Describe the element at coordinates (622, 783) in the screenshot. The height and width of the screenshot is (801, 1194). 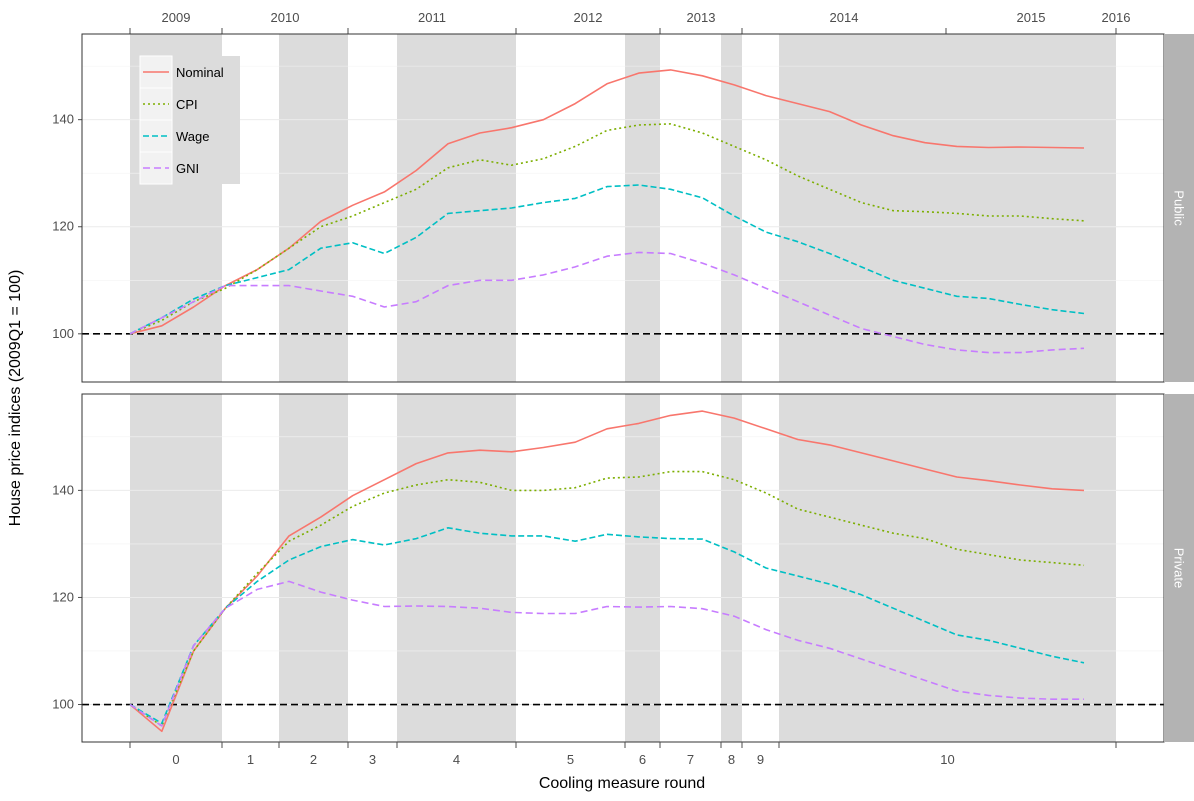
I see `x-axis-title: Cooling measure round` at that location.